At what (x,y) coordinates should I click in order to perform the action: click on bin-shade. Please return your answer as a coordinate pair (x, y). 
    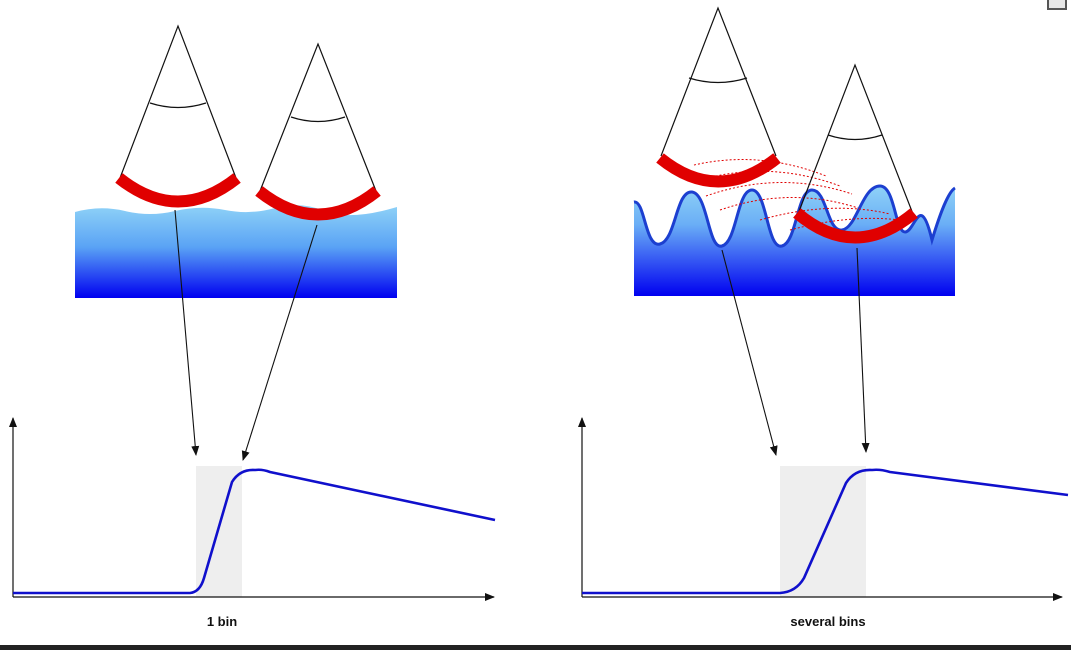
    Looking at the image, I should click on (823, 531).